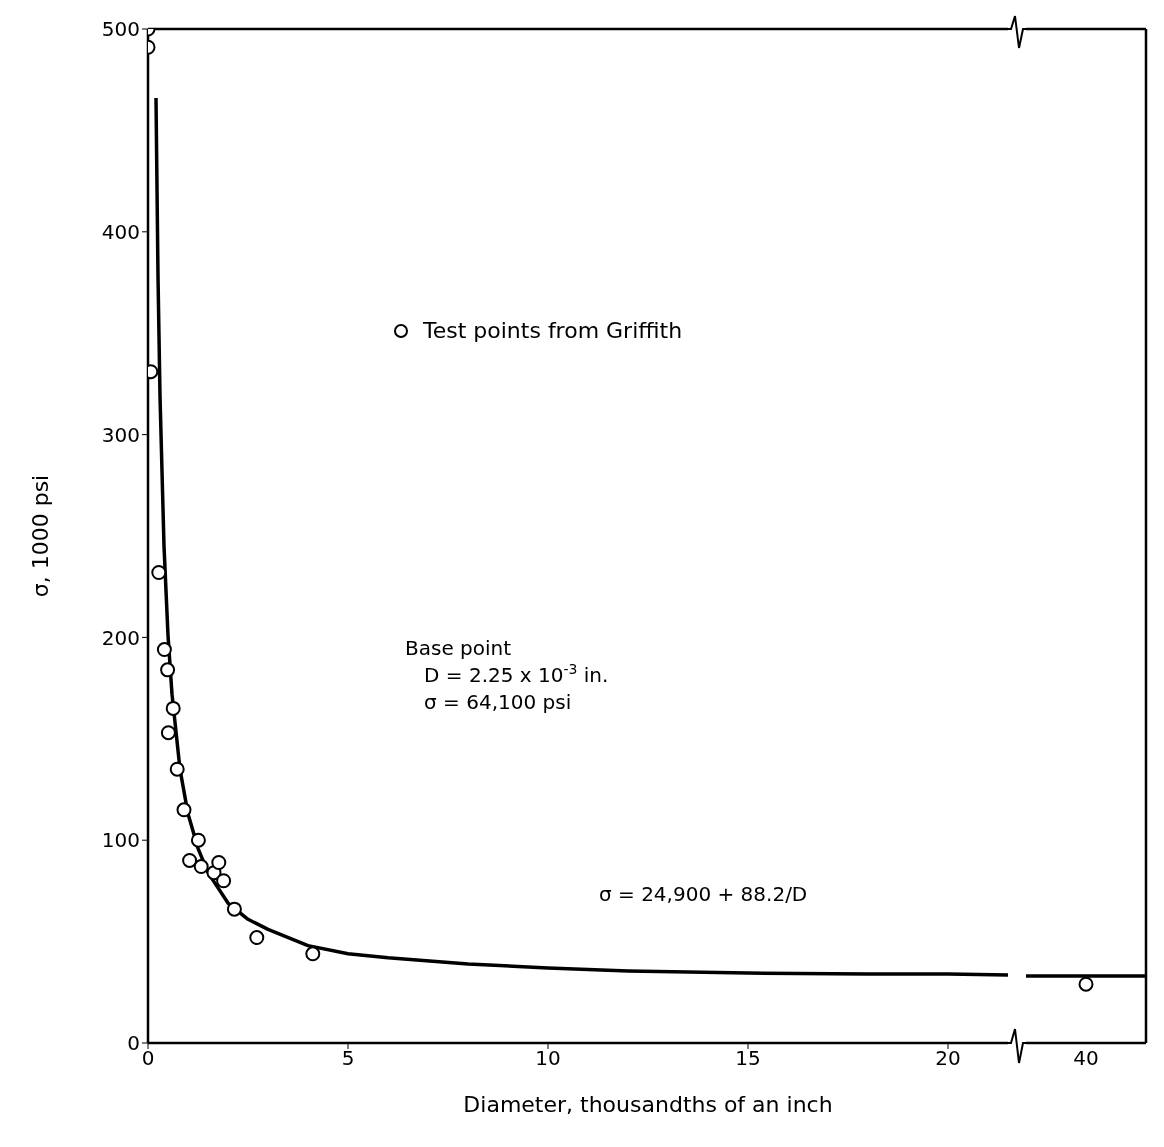  Describe the element at coordinates (120, 637) in the screenshot. I see `y-tick-label: 200` at that location.